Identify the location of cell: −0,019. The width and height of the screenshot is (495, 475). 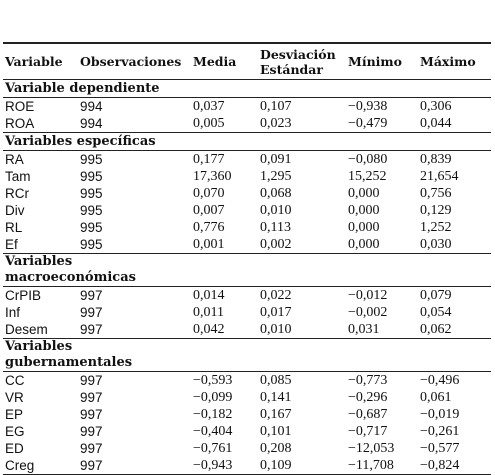
(440, 414).